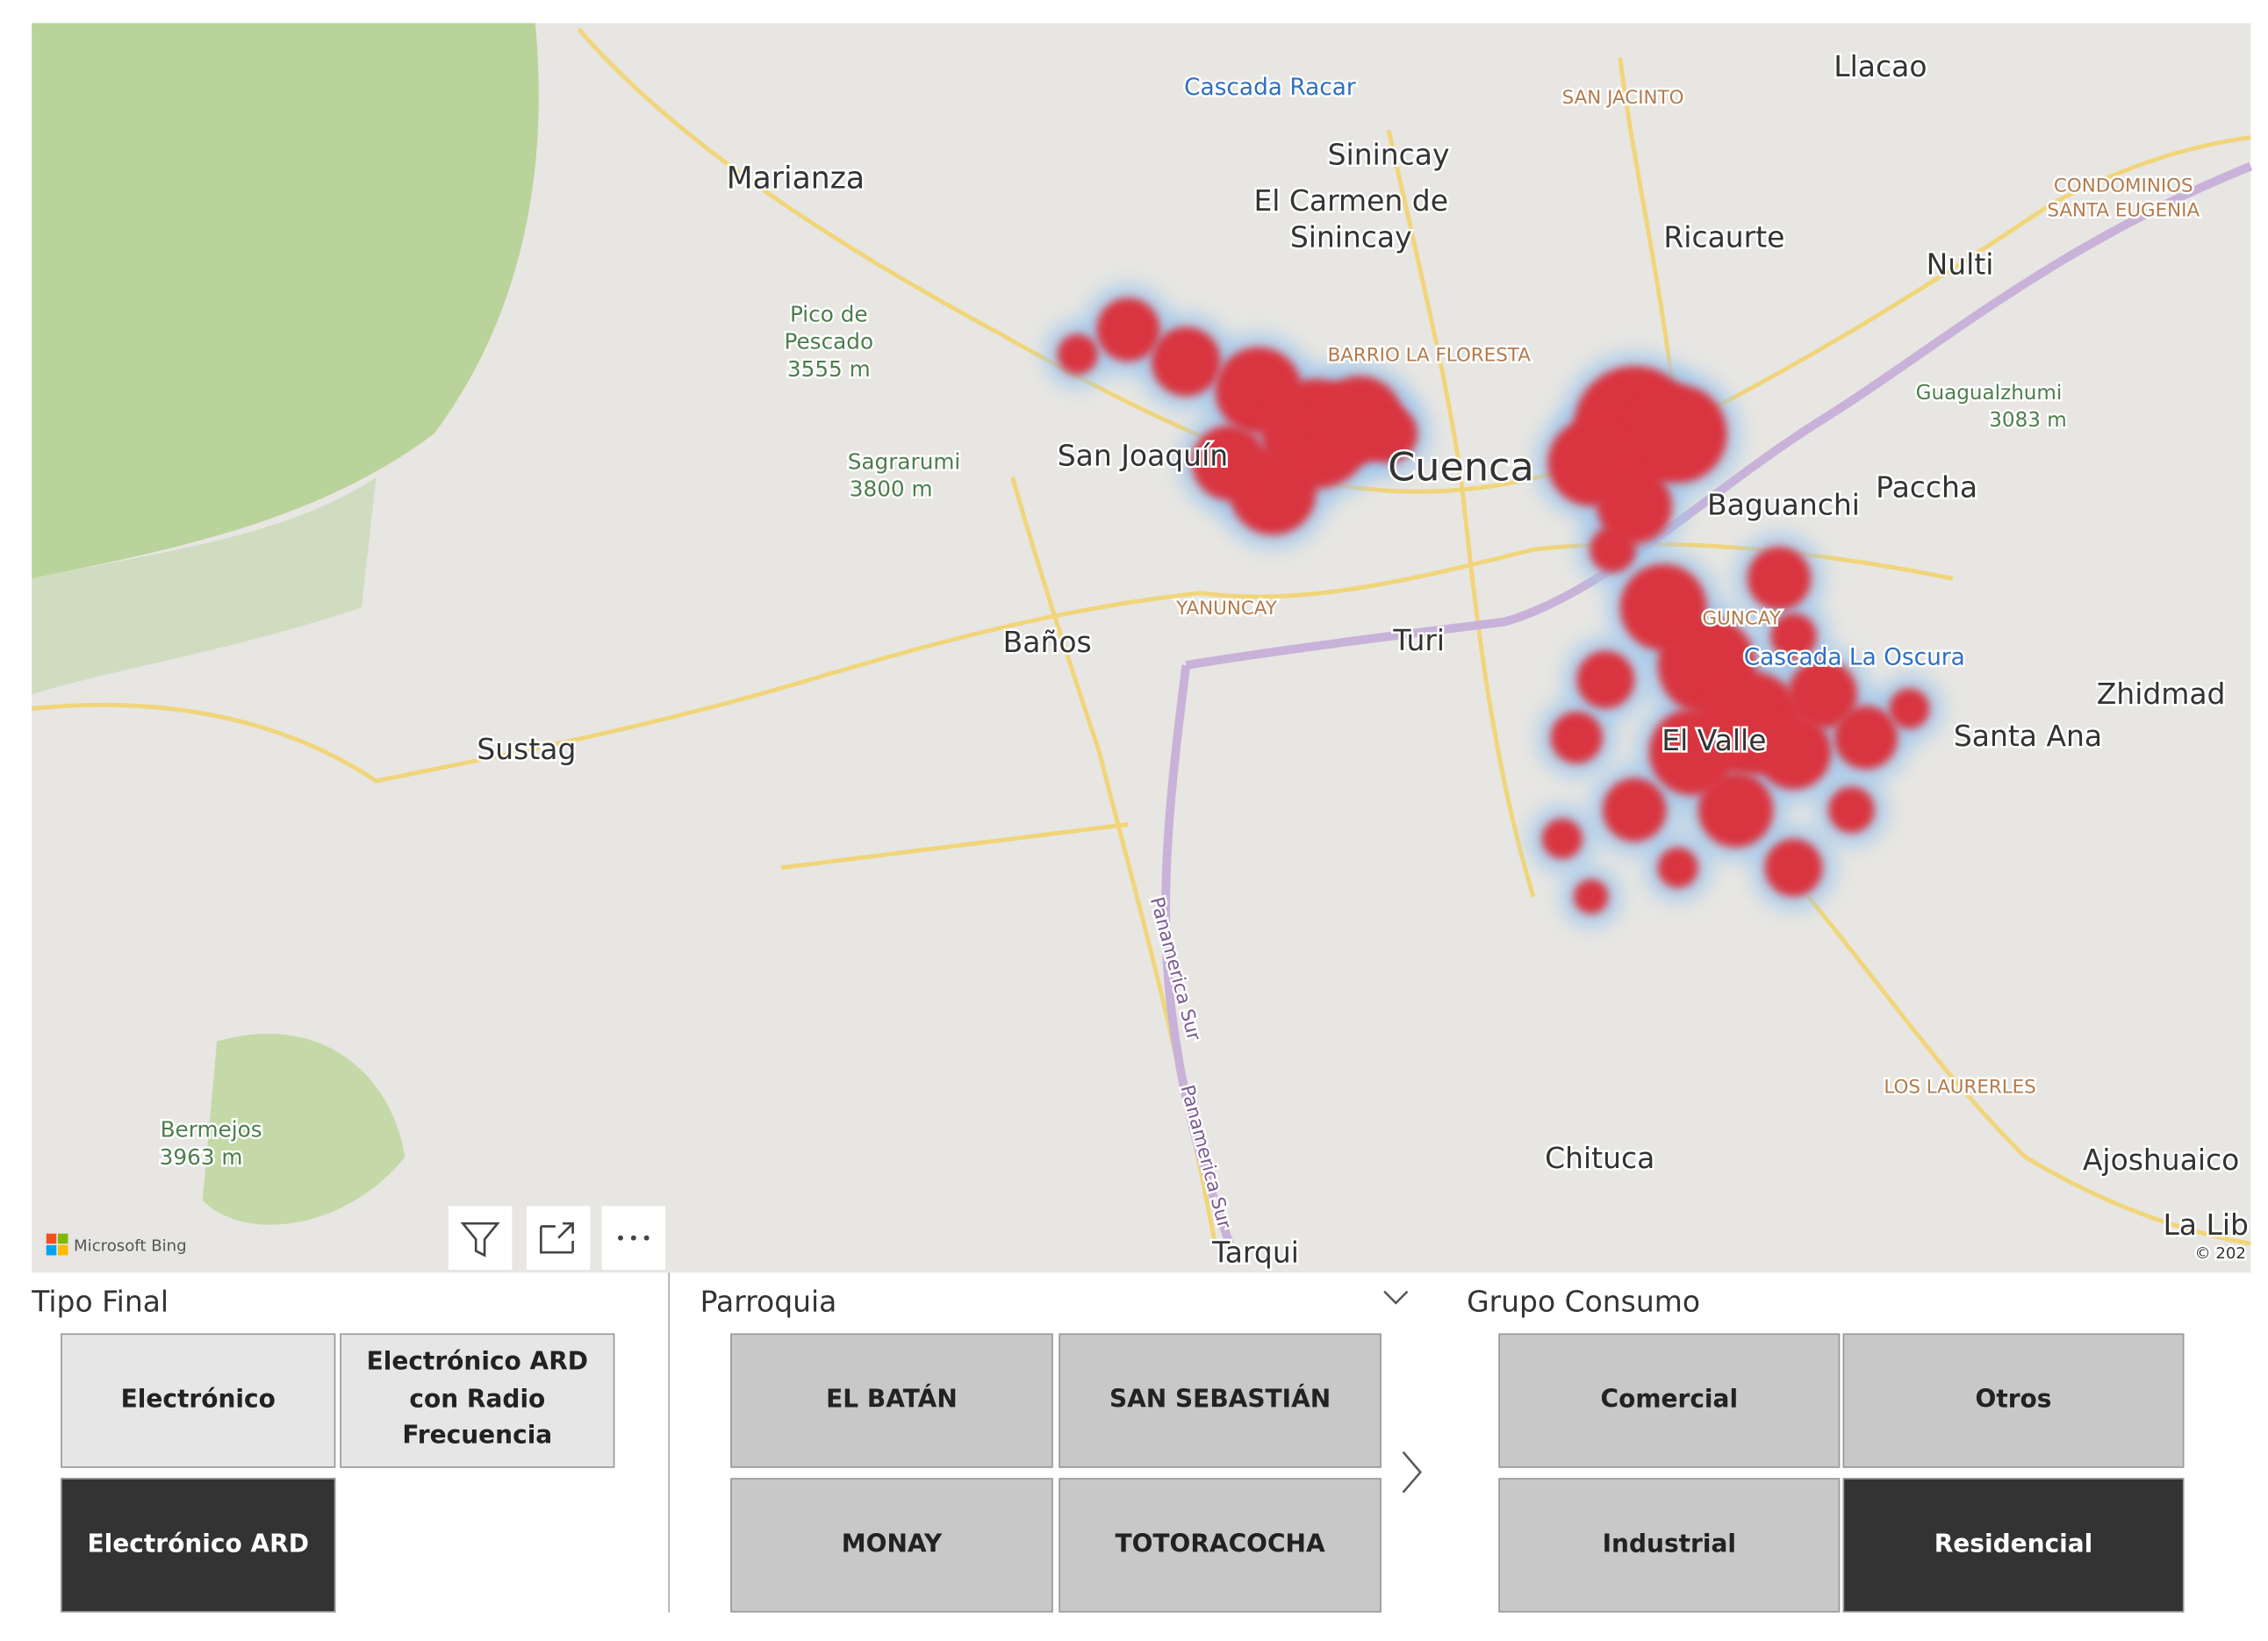 The height and width of the screenshot is (1641, 2268). I want to click on place-label: Chituca, so click(1600, 1158).